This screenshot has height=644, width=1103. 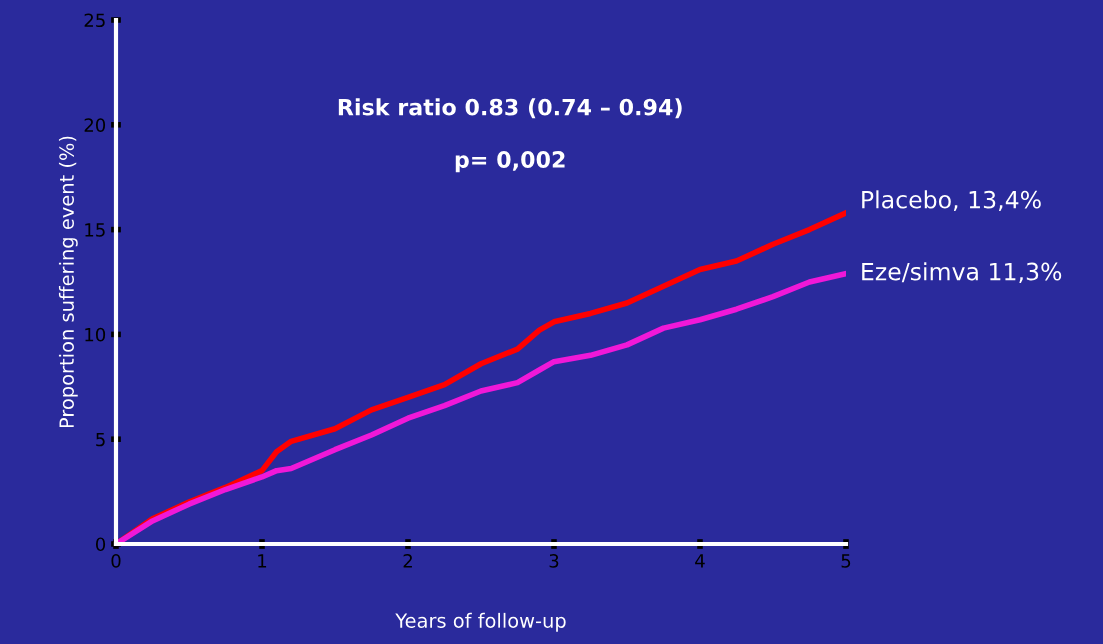 What do you see at coordinates (262, 561) in the screenshot?
I see `x-tick-label: 1` at bounding box center [262, 561].